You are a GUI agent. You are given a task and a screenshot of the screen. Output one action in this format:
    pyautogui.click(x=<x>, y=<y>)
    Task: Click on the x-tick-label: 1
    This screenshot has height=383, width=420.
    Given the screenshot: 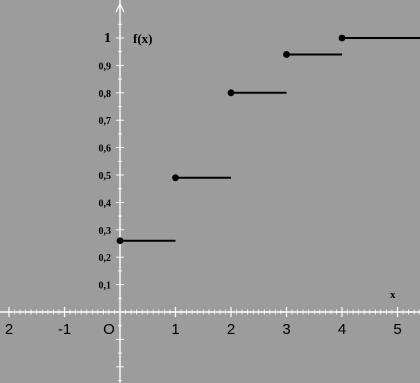 What is the action you would take?
    pyautogui.click(x=175, y=329)
    